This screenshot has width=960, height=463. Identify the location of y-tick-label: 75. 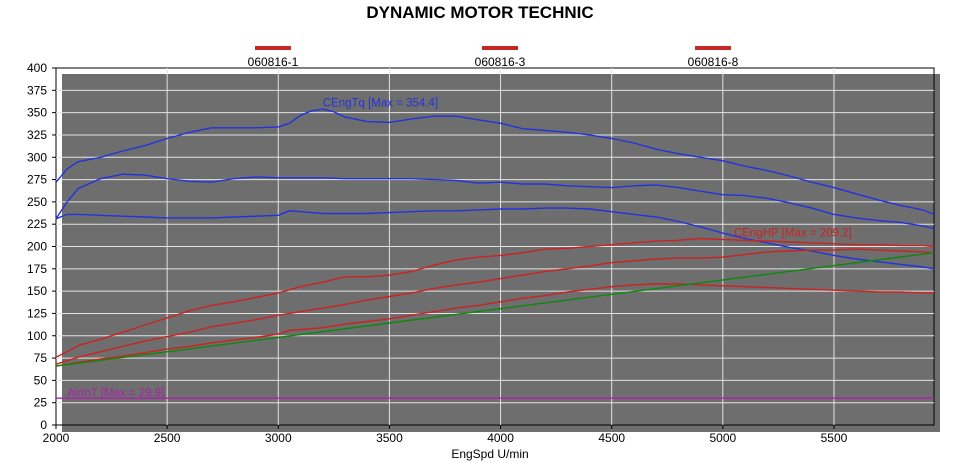
(41, 358).